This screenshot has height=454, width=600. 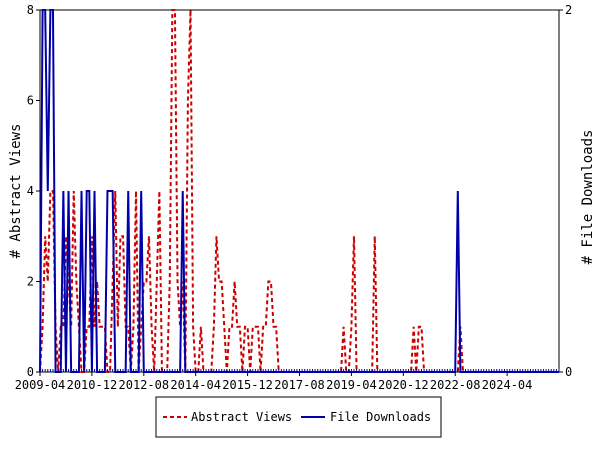 I want to click on y-tick-label-right: 0, so click(x=568, y=372).